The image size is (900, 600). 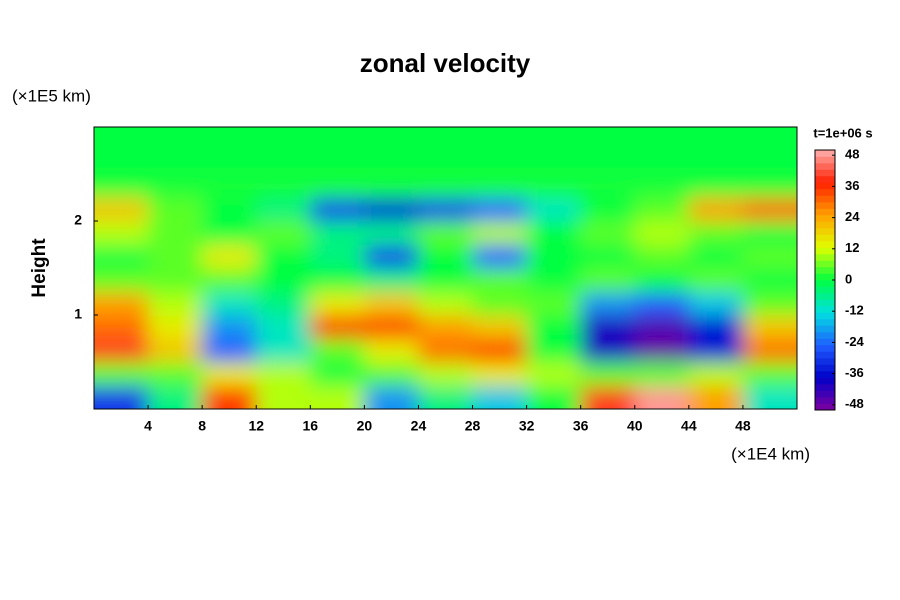 I want to click on colorbar: 48 36 24 12 0 -12 -24 -36 -48, so click(x=839, y=279).